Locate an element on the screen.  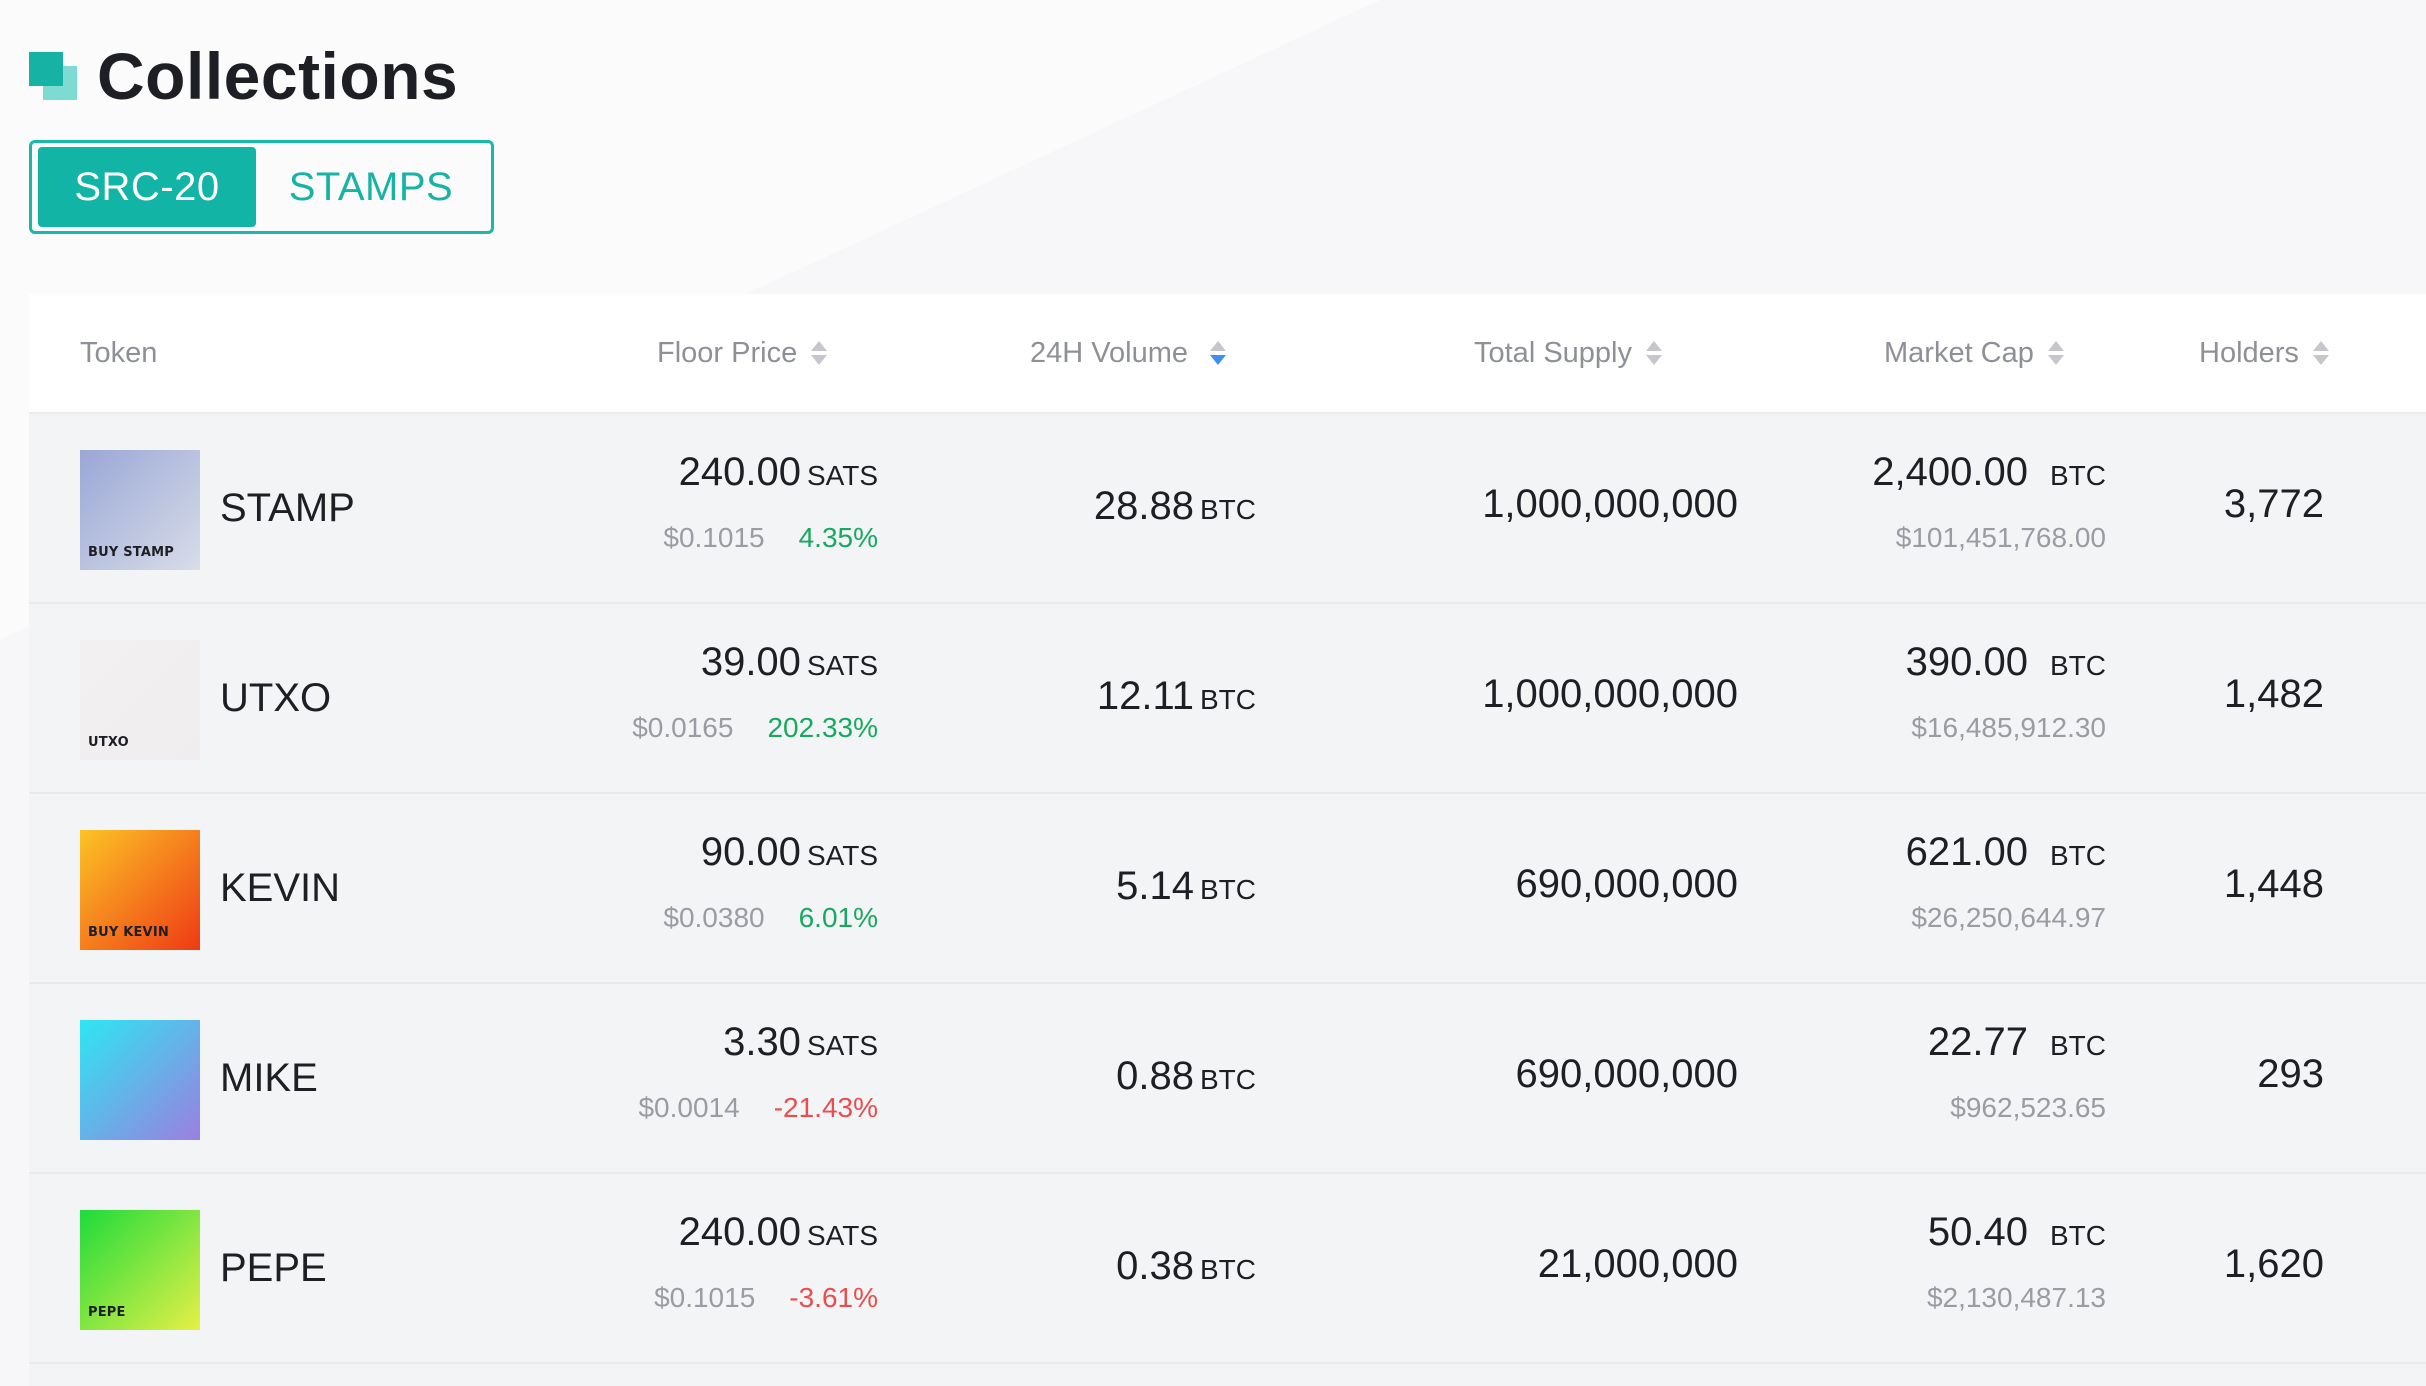
column-label: Market Cap is located at coordinates (1959, 352).